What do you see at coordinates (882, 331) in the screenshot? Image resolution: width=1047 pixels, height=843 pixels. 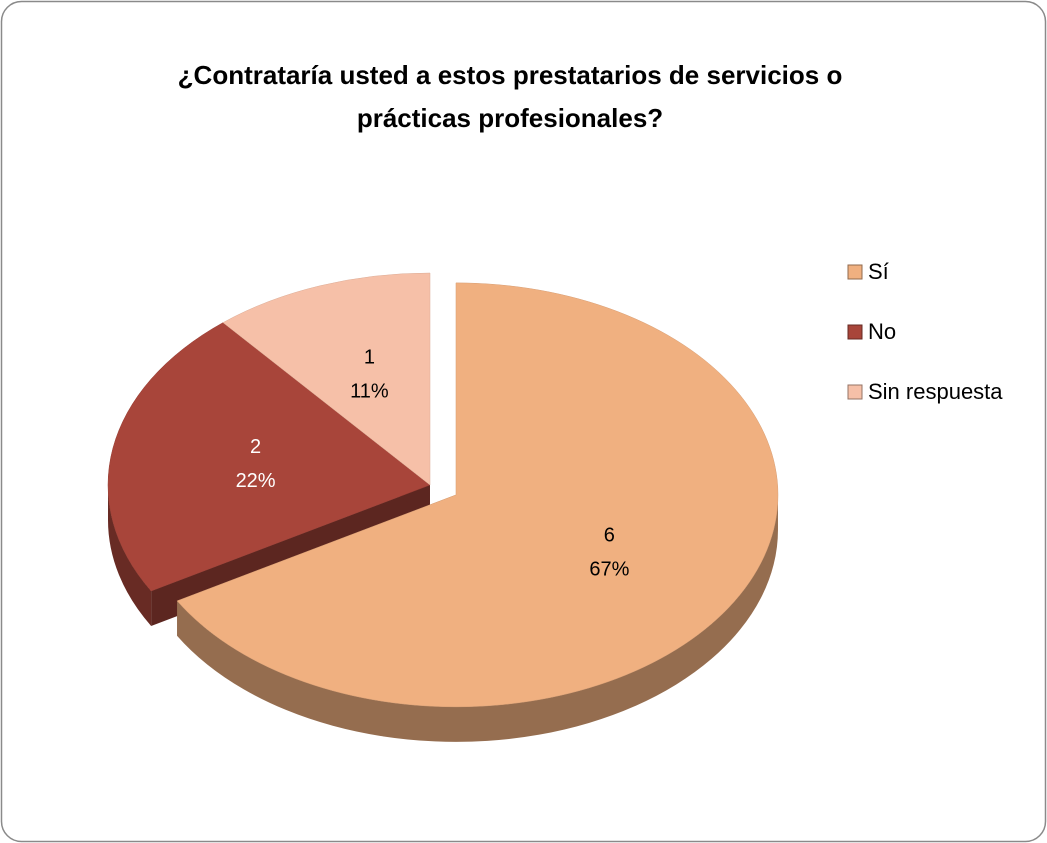 I see `legend-label: No` at bounding box center [882, 331].